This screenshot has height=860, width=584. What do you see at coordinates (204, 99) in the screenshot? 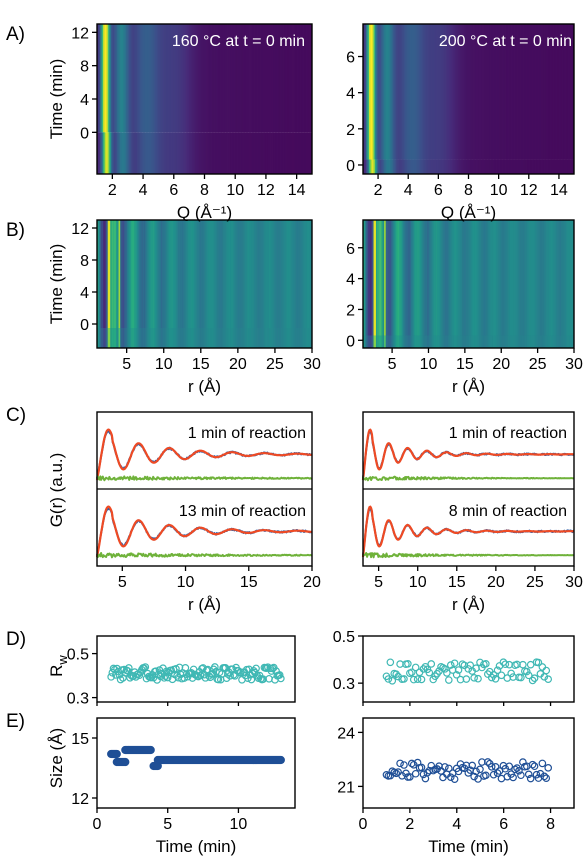
I see `heatmap-a-left` at bounding box center [204, 99].